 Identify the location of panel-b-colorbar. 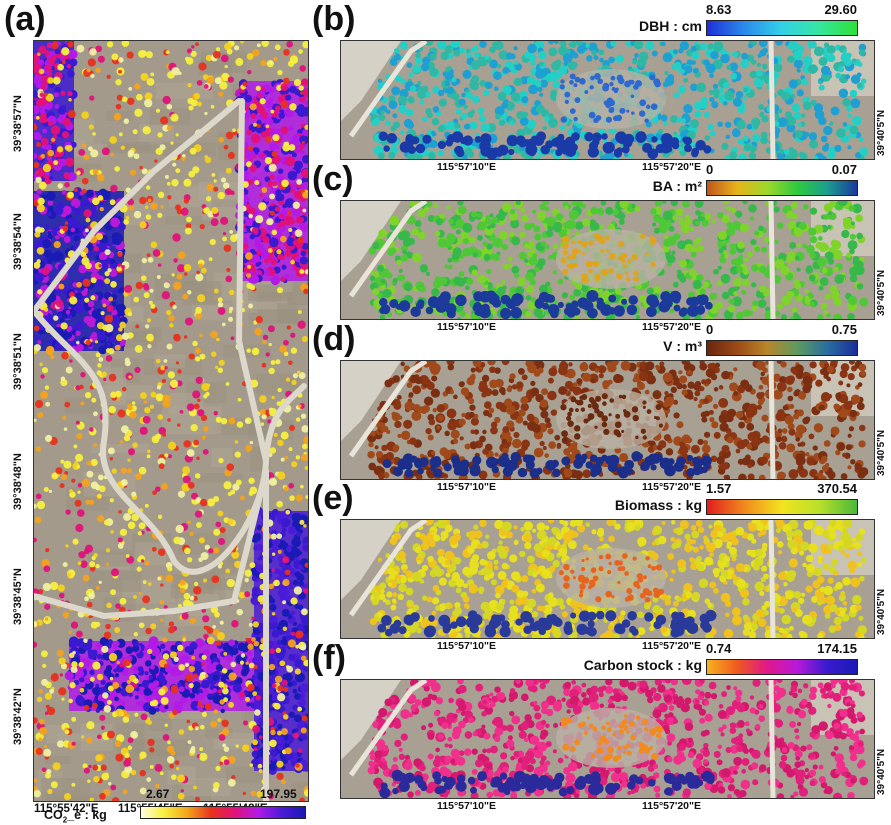
(782, 28).